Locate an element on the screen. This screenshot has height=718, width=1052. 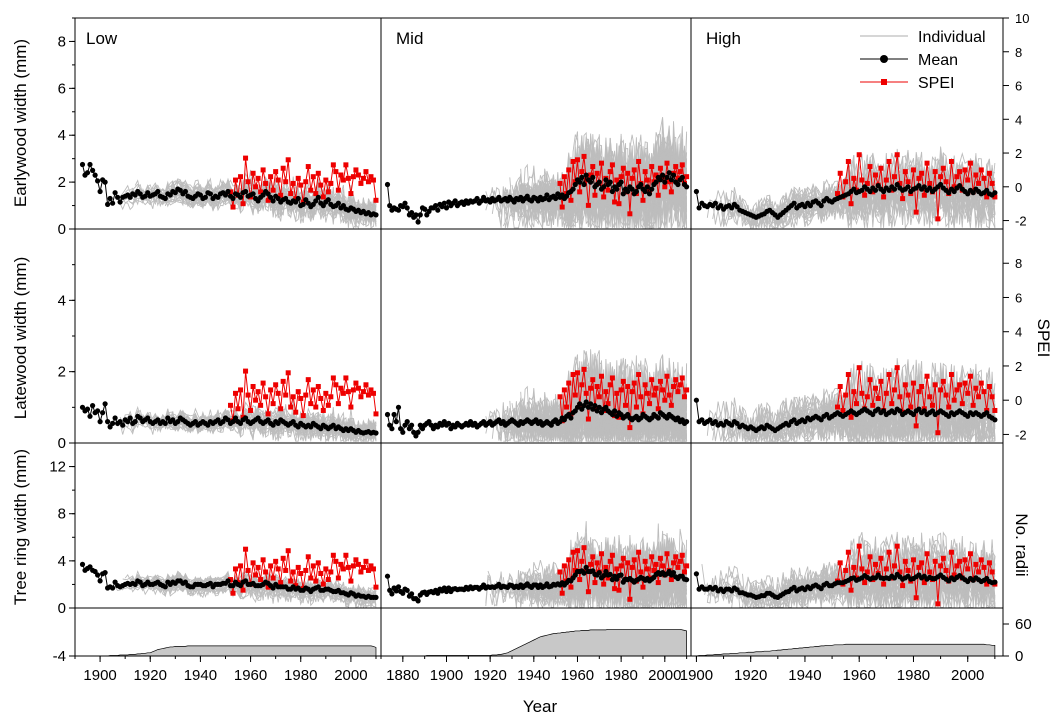
spei-point-low-lw is located at coordinates (336, 385).